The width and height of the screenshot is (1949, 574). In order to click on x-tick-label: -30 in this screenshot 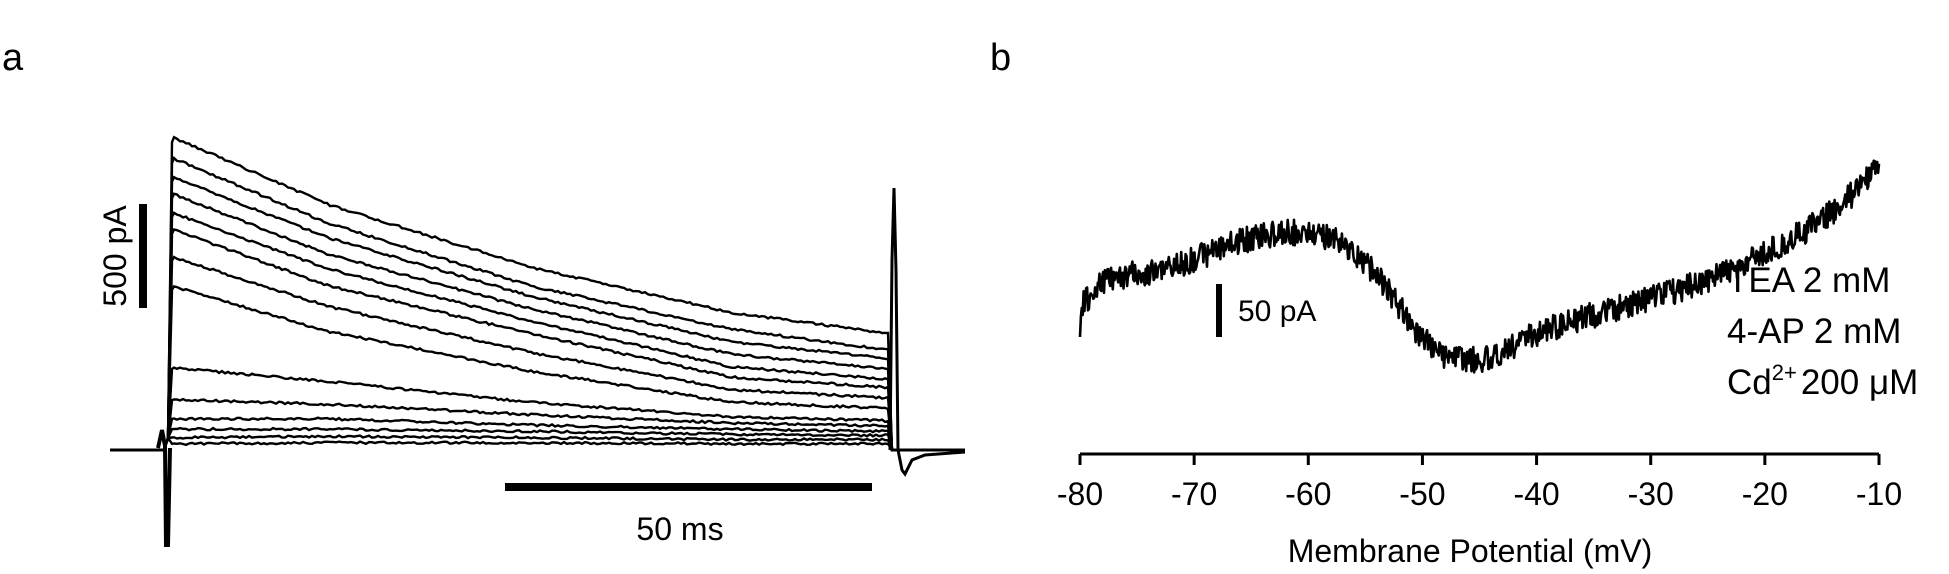, I will do `click(1651, 494)`.